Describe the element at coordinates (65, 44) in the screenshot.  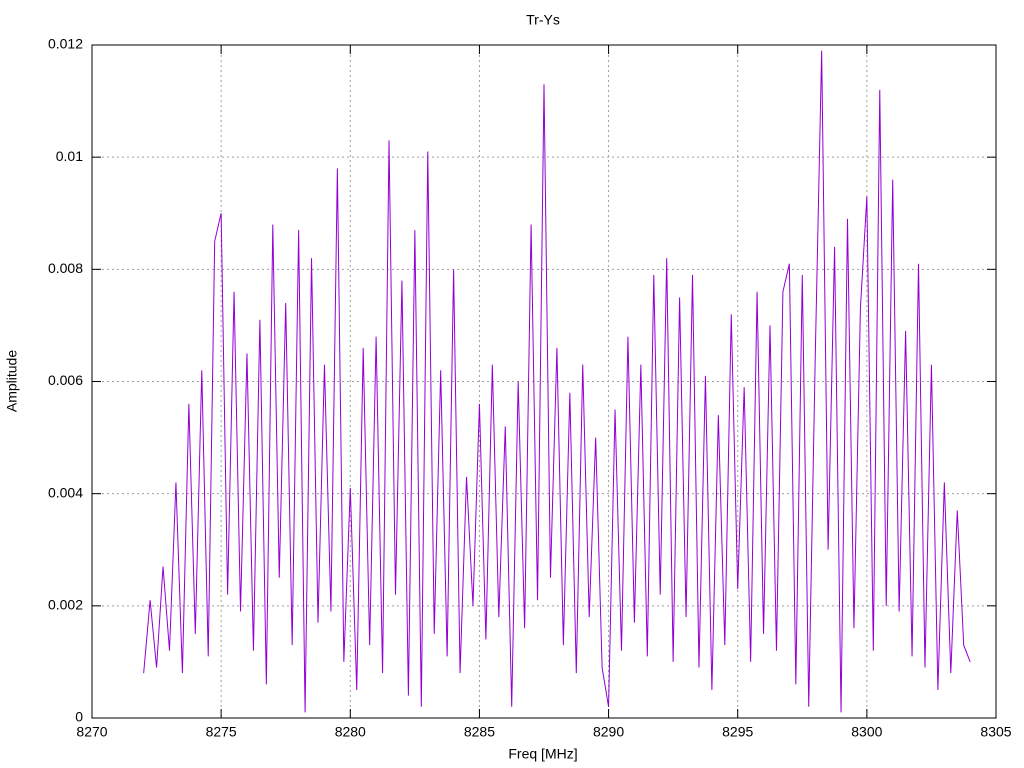
I see `y-tick-label: 0.012` at that location.